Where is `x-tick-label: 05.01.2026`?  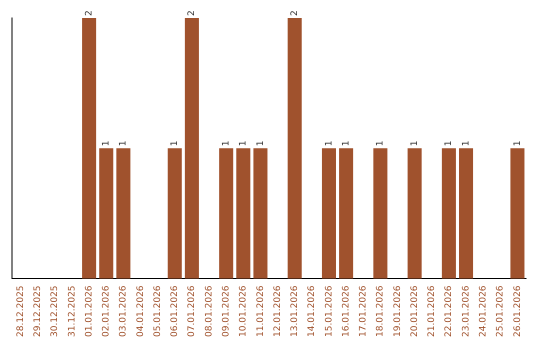
x-tick-label: 05.01.2026 is located at coordinates (157, 311).